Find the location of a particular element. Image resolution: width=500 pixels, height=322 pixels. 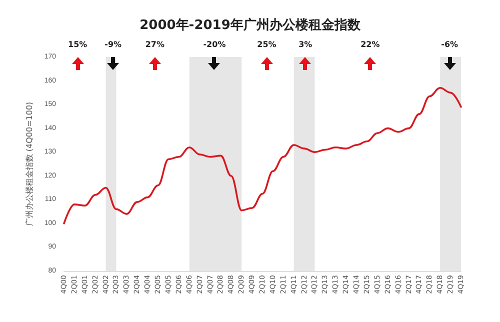

text: -20% is located at coordinates (214, 44).